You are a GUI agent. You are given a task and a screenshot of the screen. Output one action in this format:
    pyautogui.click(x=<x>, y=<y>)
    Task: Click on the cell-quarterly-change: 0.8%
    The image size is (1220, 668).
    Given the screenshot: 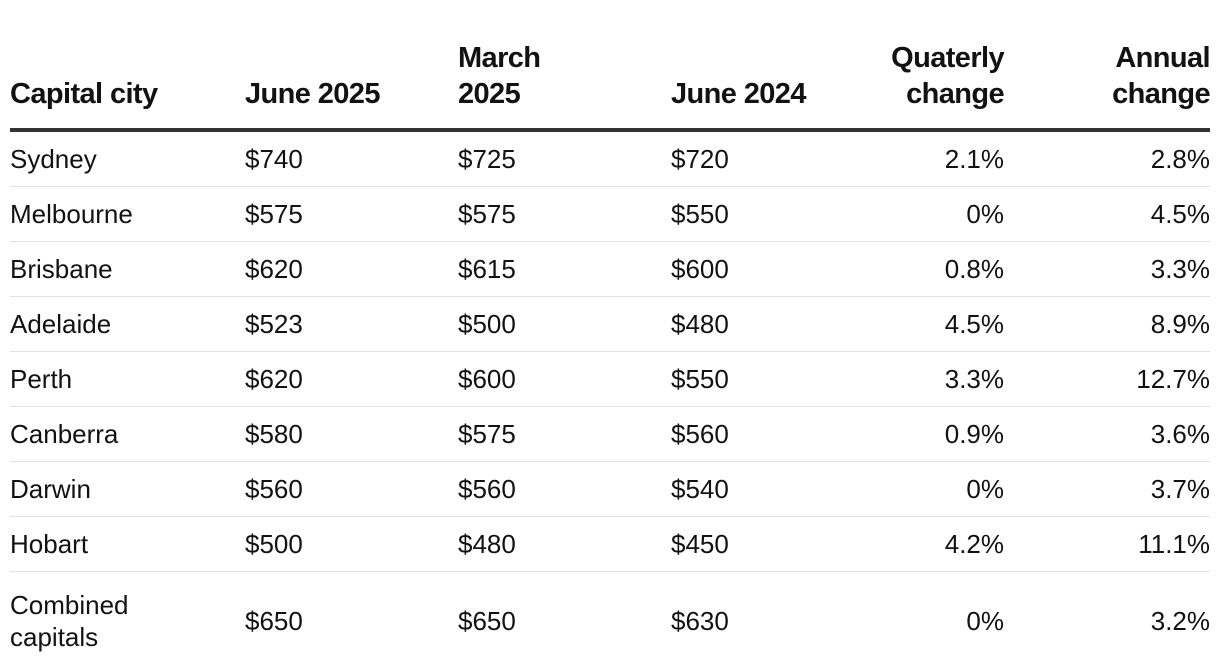 What is the action you would take?
    pyautogui.click(x=944, y=269)
    